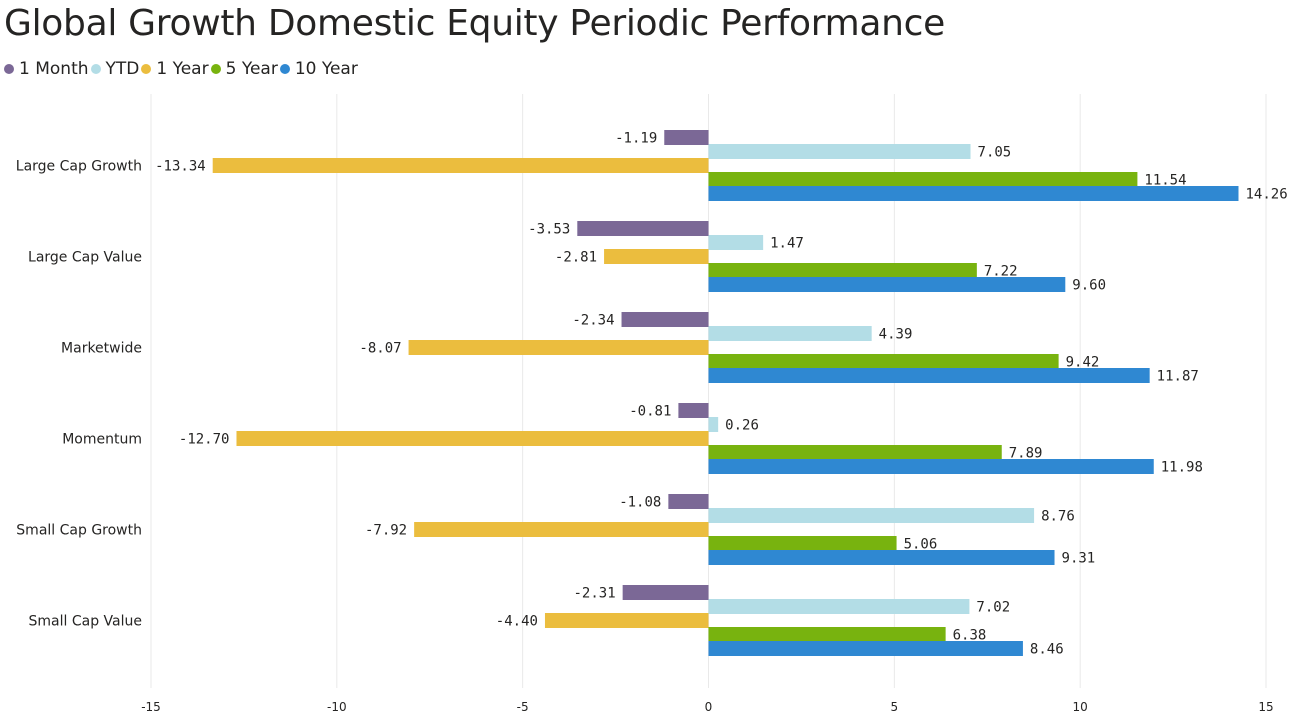 This screenshot has width=1290, height=718. Describe the element at coordinates (1083, 363) in the screenshot. I see `data-label: 9.42` at that location.